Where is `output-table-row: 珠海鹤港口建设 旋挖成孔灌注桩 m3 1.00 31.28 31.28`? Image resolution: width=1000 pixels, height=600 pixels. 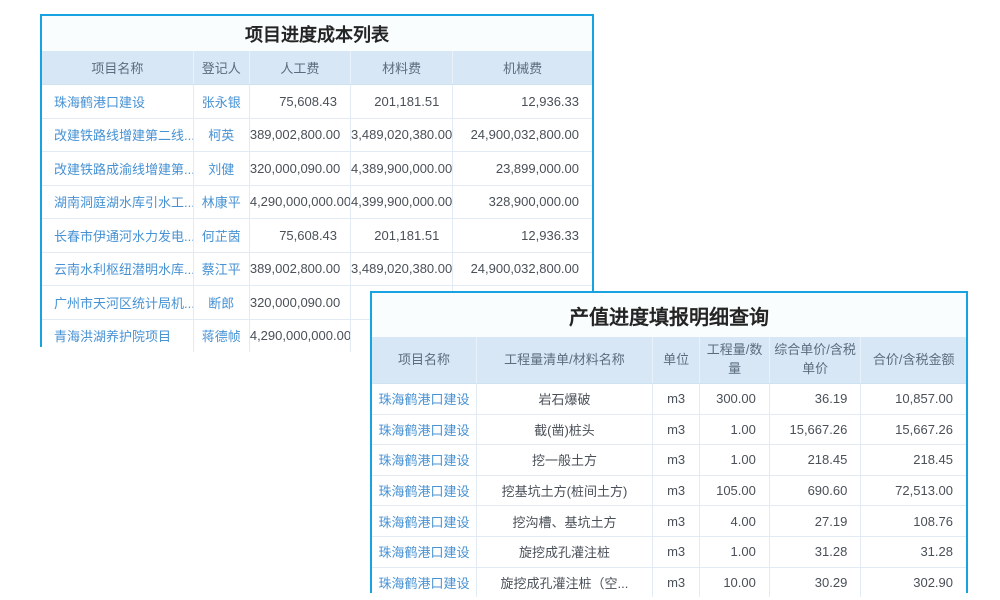 output-table-row: 珠海鹤港口建设 旋挖成孔灌注桩 m3 1.00 31.28 31.28 is located at coordinates (669, 551).